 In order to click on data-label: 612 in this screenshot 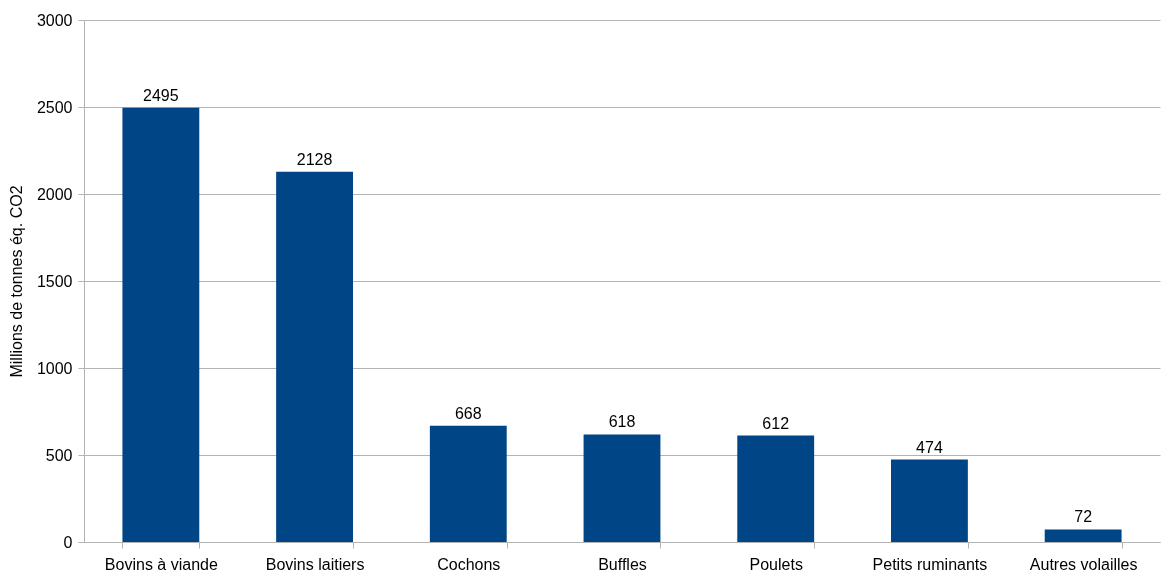, I will do `click(776, 423)`.